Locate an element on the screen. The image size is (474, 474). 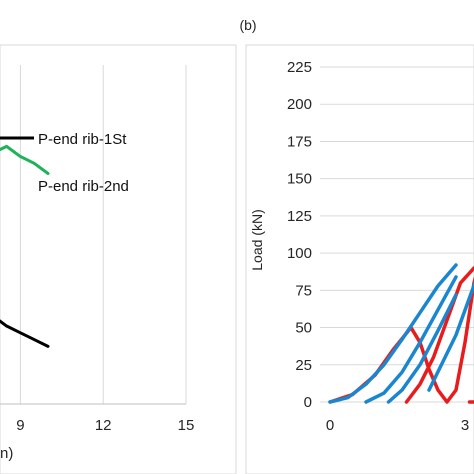
y-tick-label: 0 is located at coordinates (308, 402).